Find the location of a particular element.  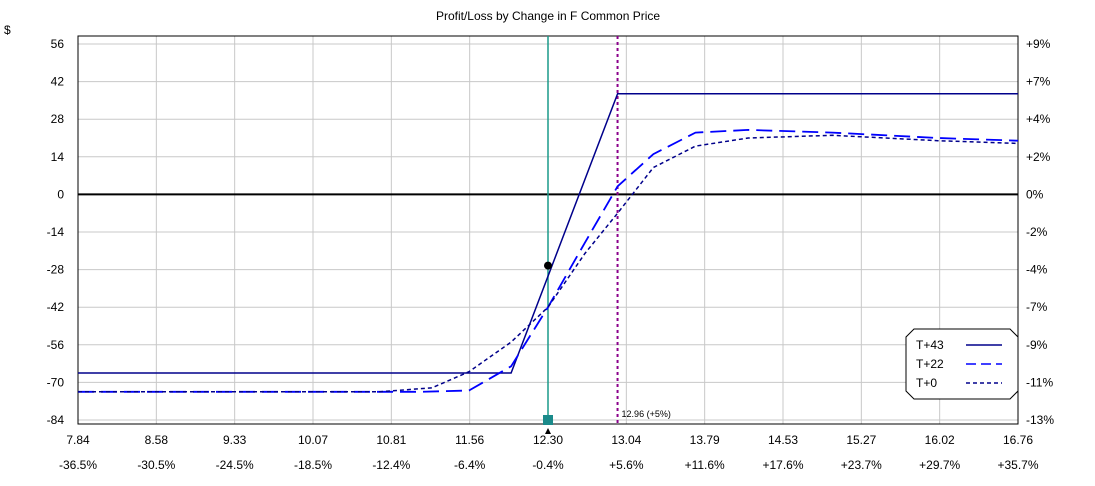

x-tick-label: 16.76 is located at coordinates (1018, 440).